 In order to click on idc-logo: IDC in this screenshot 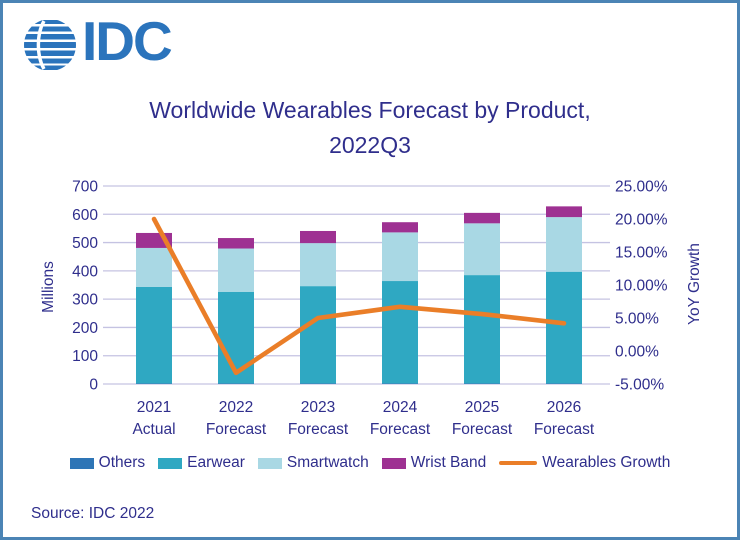, I will do `click(98, 41)`.